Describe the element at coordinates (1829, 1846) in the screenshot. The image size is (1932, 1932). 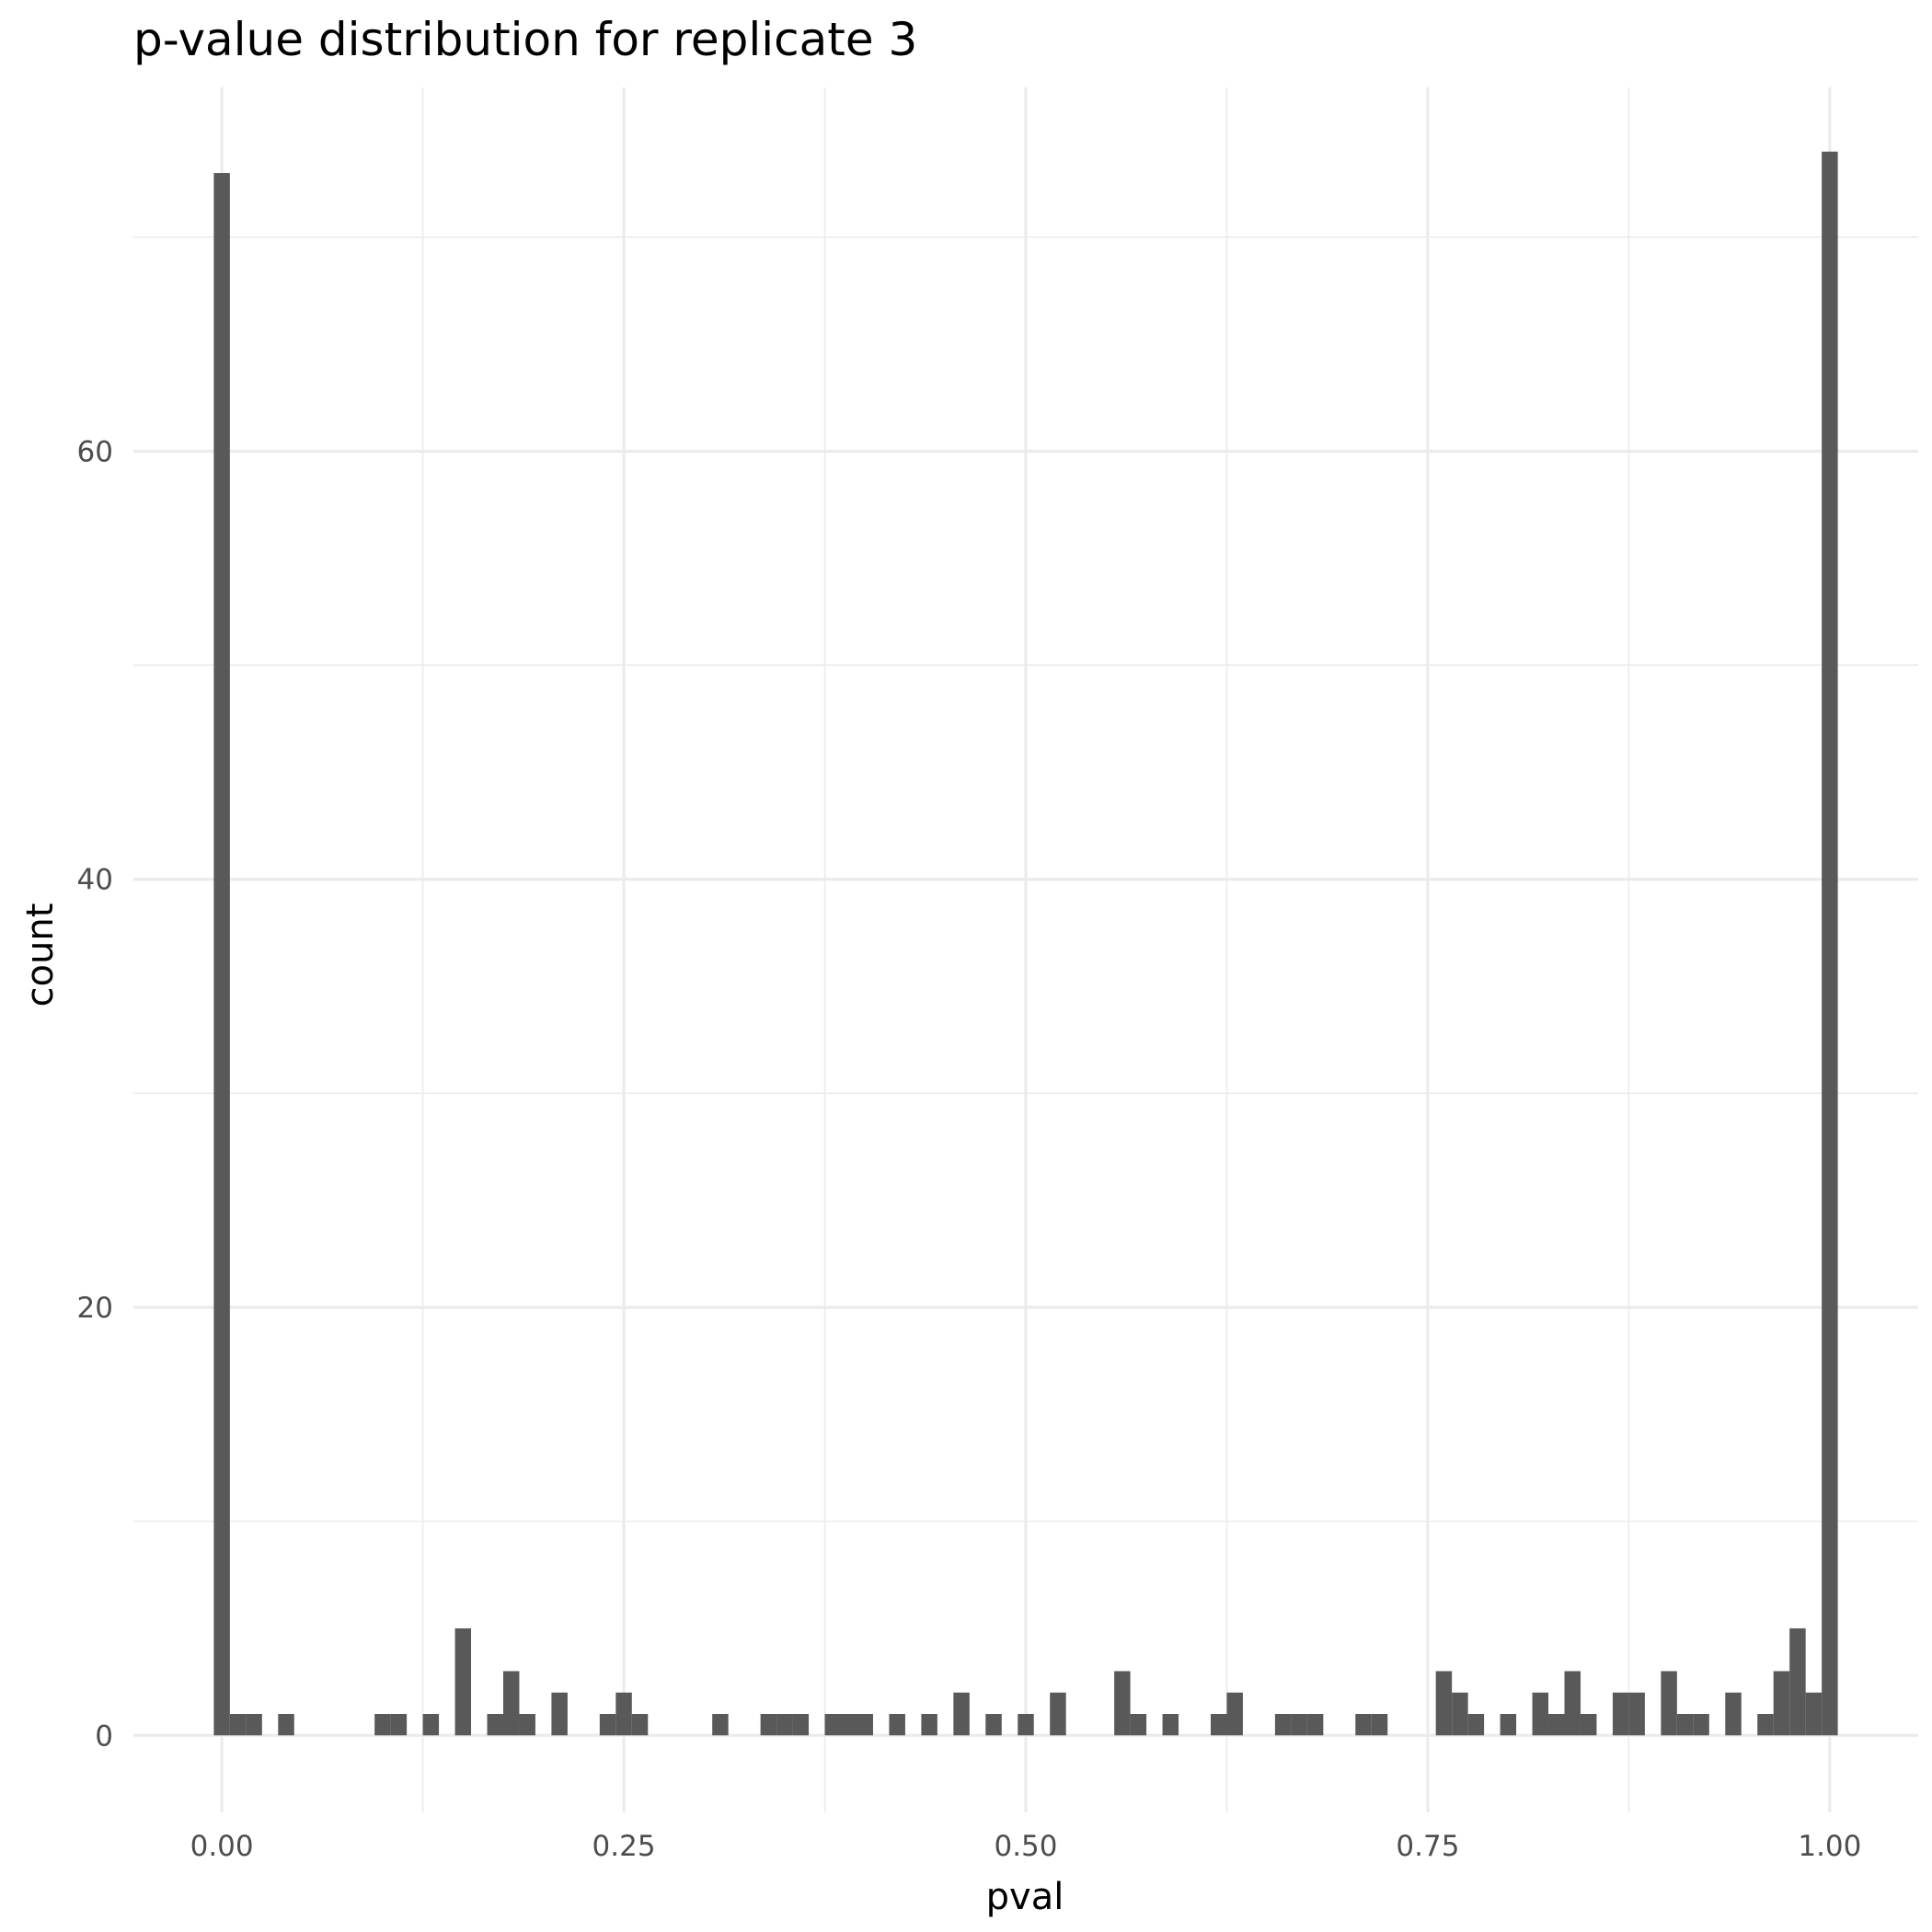
I see `x-tick-label: 1.00` at that location.